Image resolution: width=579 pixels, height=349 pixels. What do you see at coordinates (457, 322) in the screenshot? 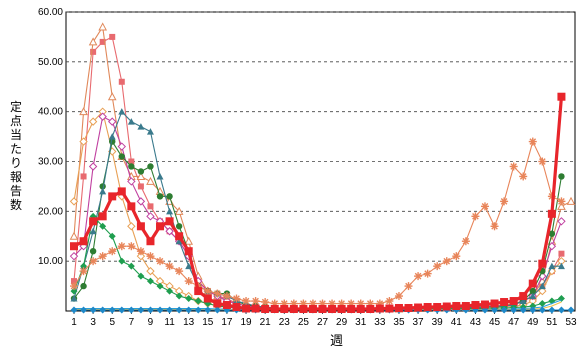
I see `x-tick-label: 41` at bounding box center [457, 322].